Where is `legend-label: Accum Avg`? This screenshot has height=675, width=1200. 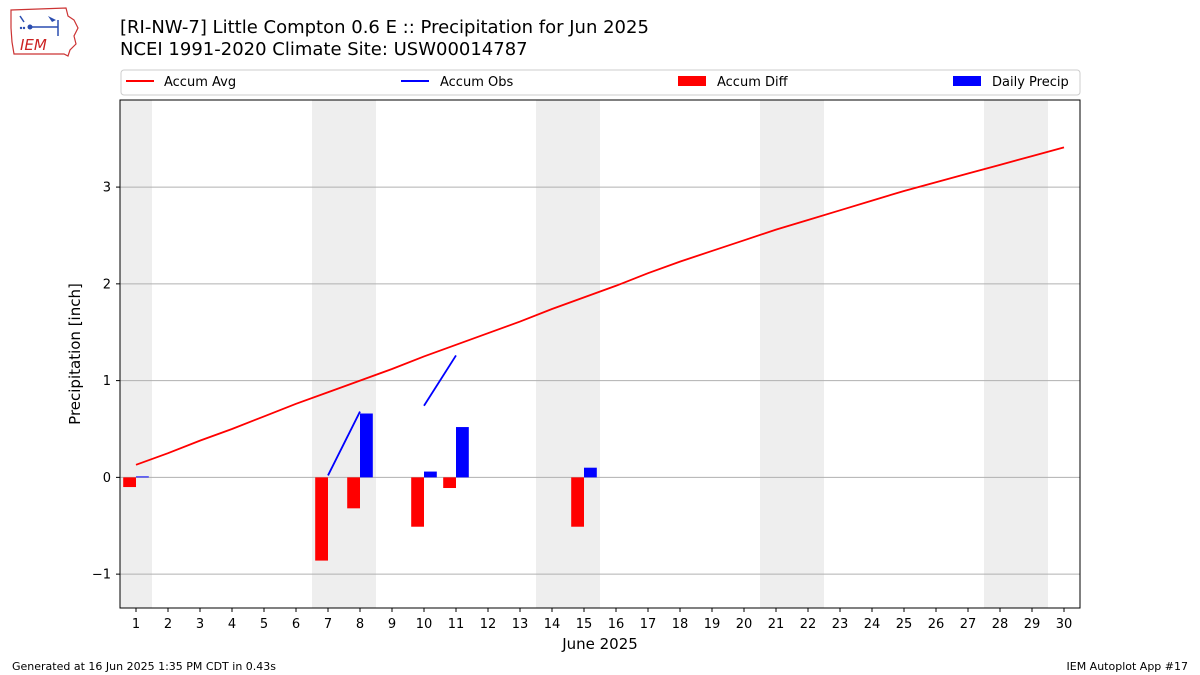 legend-label: Accum Avg is located at coordinates (200, 82).